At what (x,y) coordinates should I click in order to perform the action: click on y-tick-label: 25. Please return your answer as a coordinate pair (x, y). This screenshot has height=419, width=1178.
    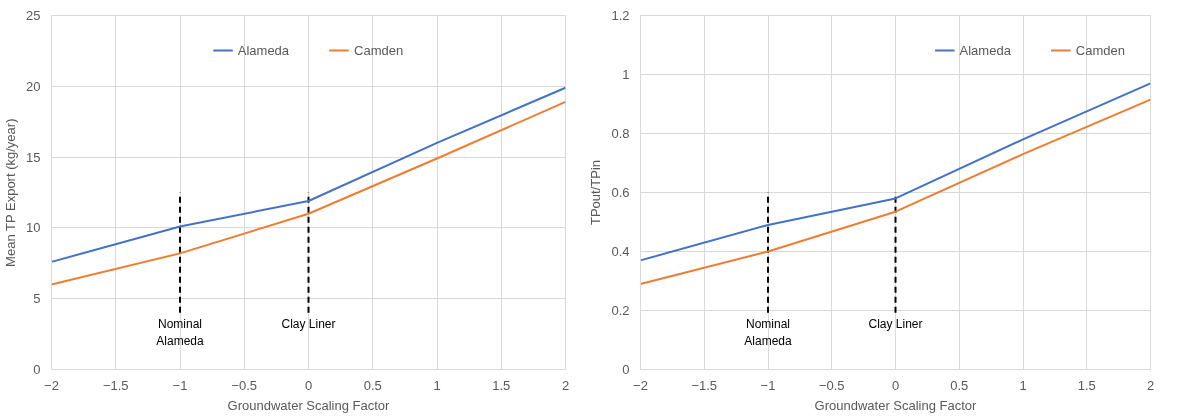
    Looking at the image, I should click on (33, 15).